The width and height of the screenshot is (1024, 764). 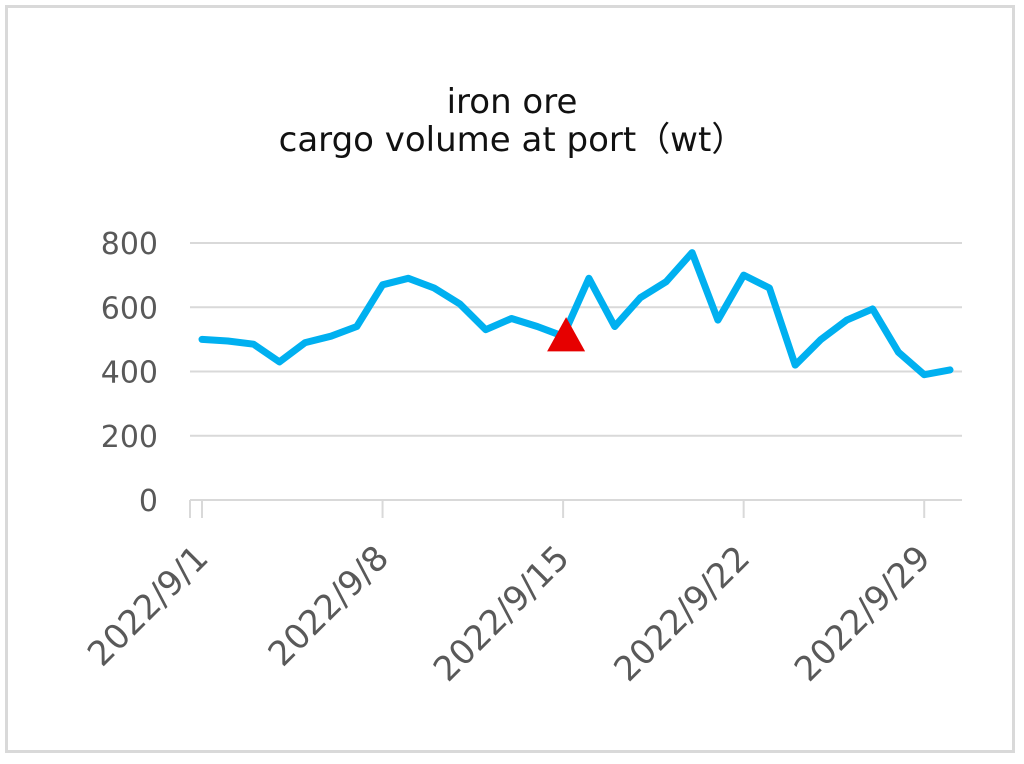 I want to click on x-tick-label: 2022/9/8, so click(x=329, y=606).